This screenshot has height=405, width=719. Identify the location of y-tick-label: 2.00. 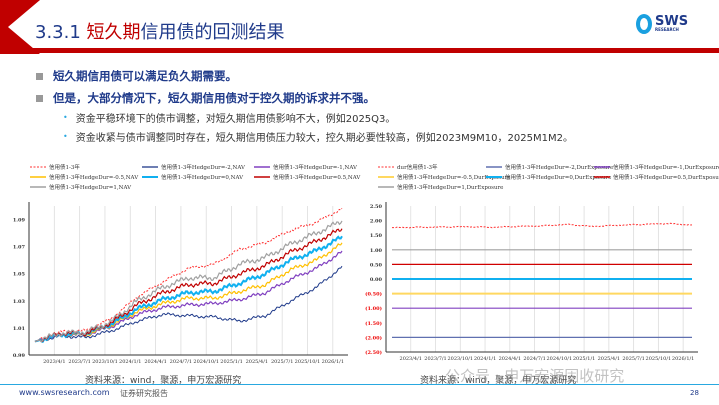
(376, 222).